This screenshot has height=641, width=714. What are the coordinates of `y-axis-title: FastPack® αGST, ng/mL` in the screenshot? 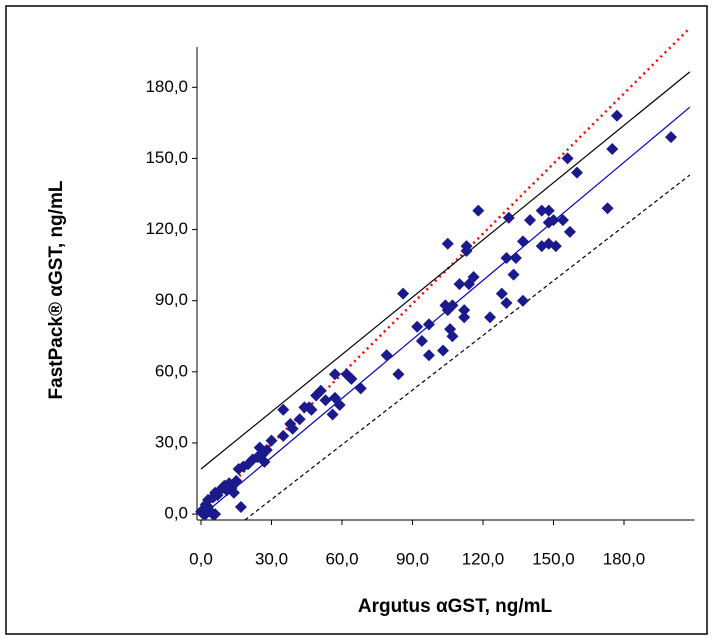 It's located at (56, 289).